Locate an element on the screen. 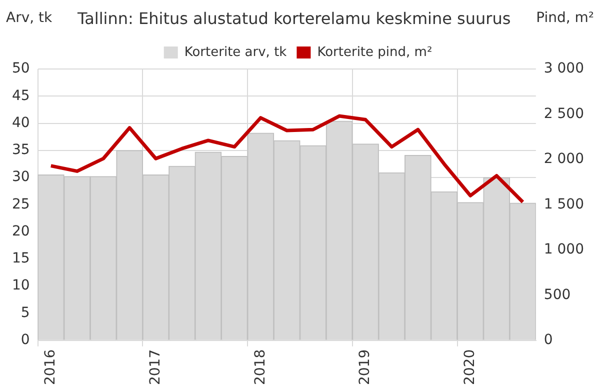 The width and height of the screenshot is (600, 392). legend-label: Korterite pind, m² is located at coordinates (374, 52).